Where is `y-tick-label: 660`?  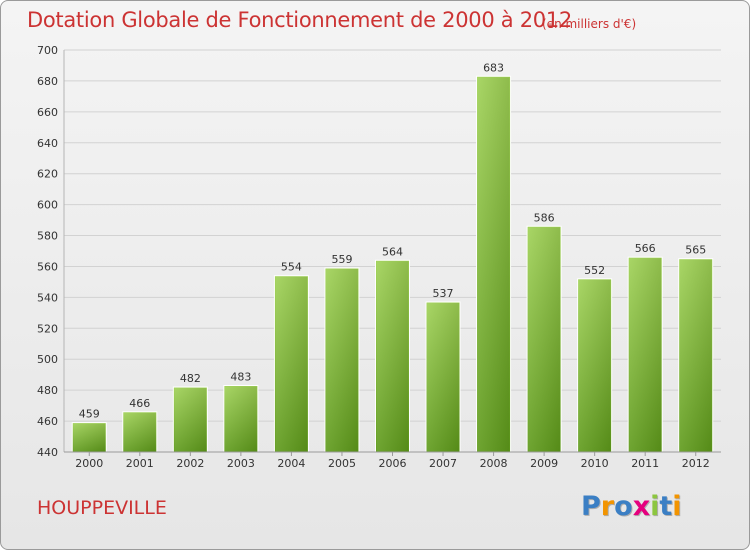 y-tick-label: 660 is located at coordinates (47, 112).